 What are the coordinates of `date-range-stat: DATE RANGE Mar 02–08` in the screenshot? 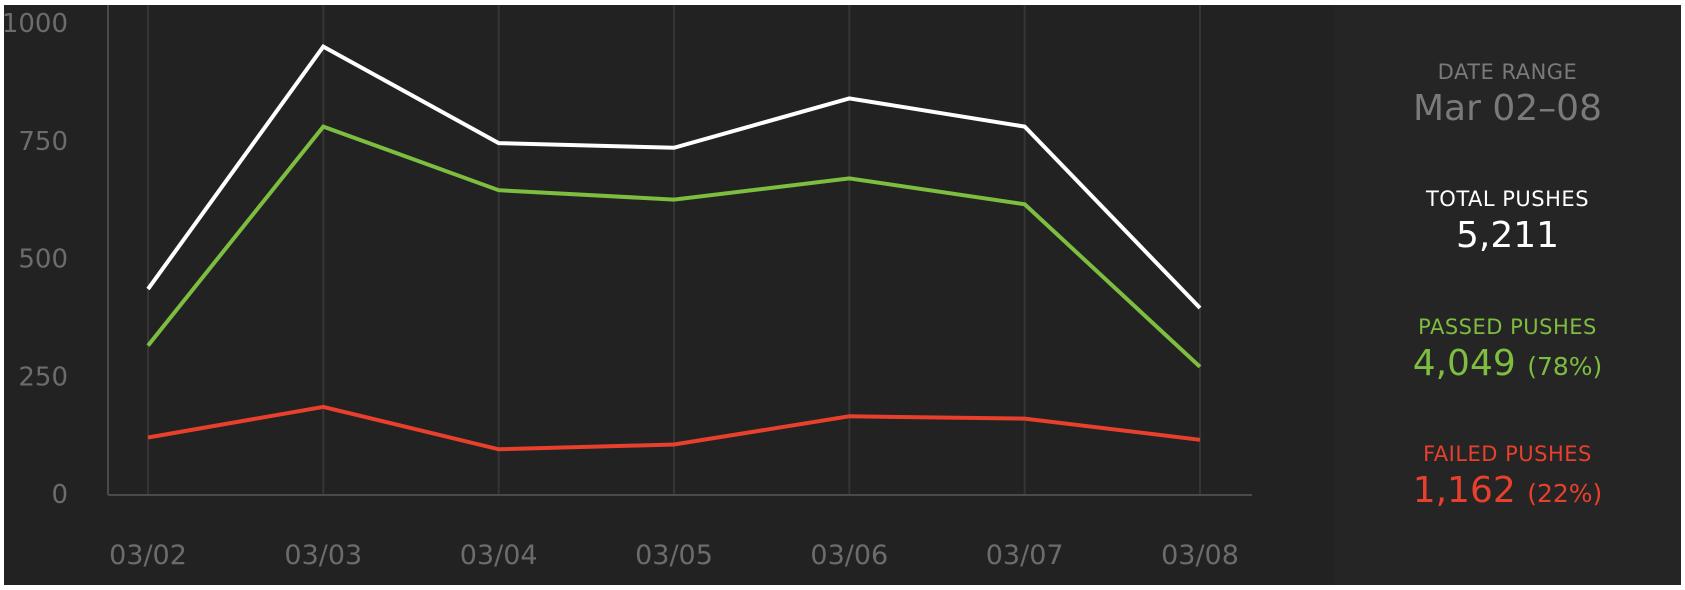 It's located at (1507, 94).